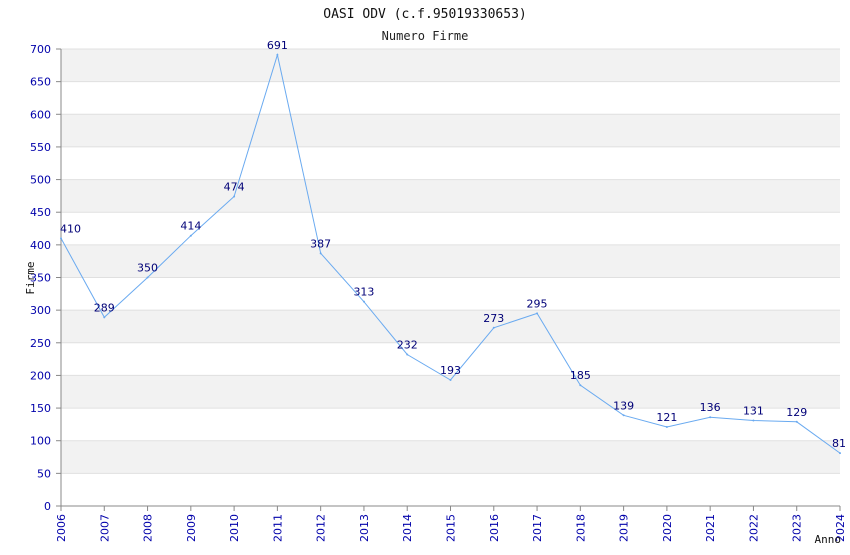 The image size is (850, 555). Describe the element at coordinates (234, 528) in the screenshot. I see `x-tick-label: 2010` at that location.